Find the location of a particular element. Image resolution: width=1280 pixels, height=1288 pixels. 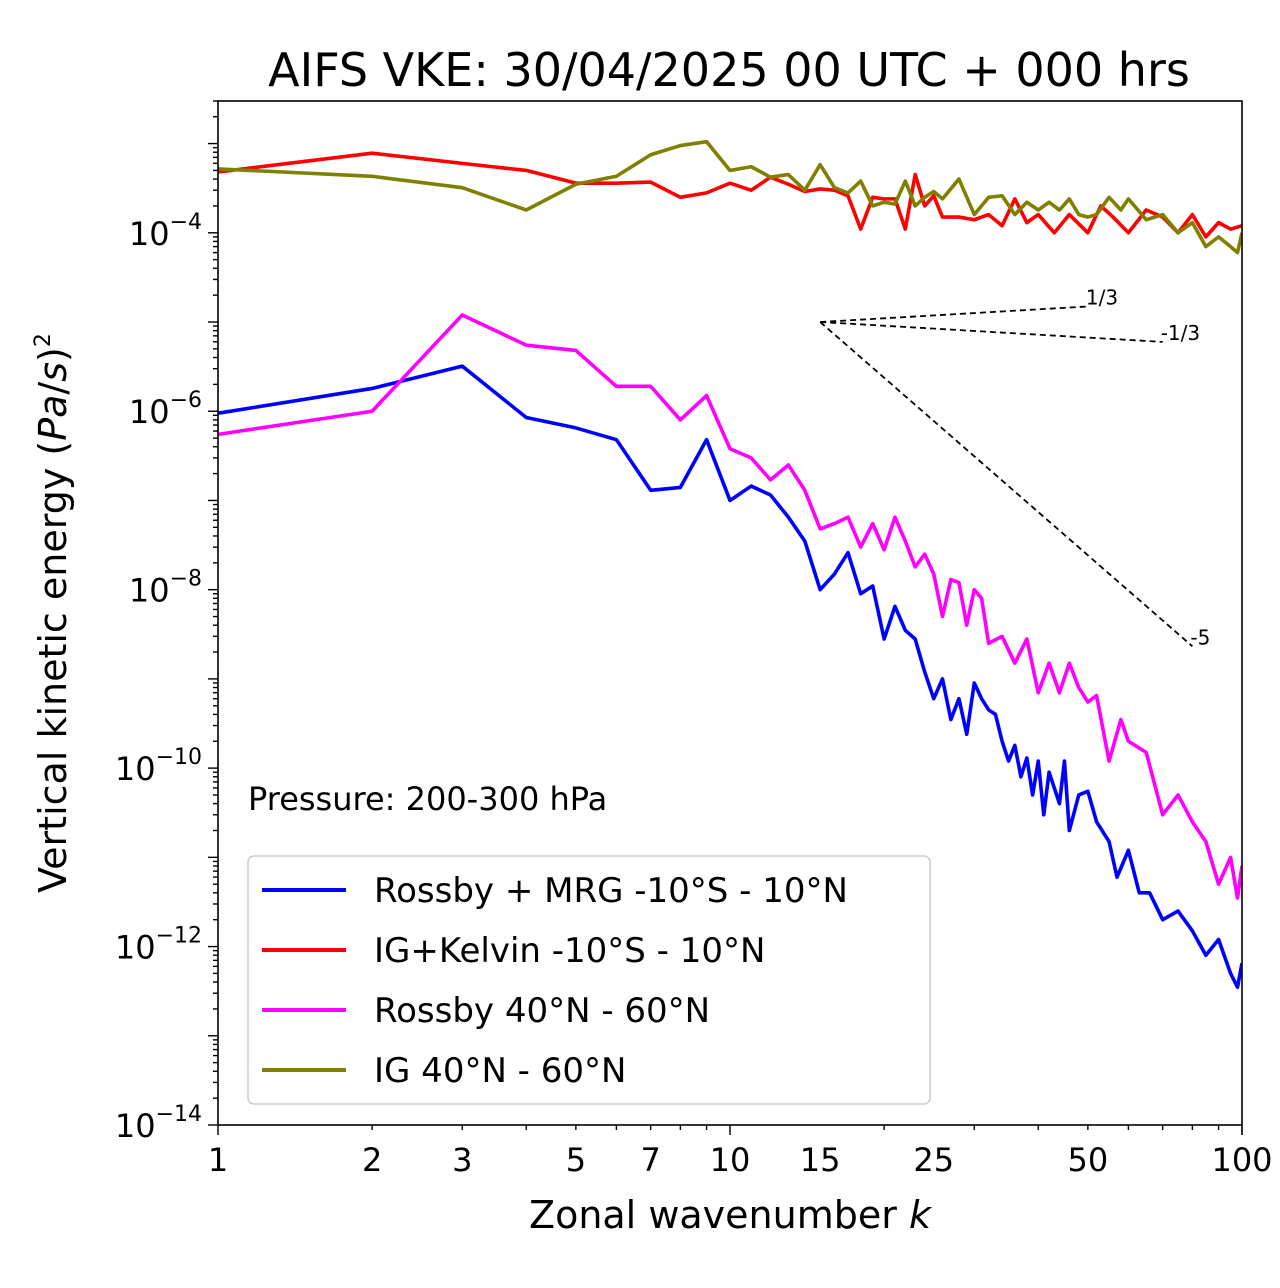

y-tick-label: 10⁻⁴ is located at coordinates (165, 231).